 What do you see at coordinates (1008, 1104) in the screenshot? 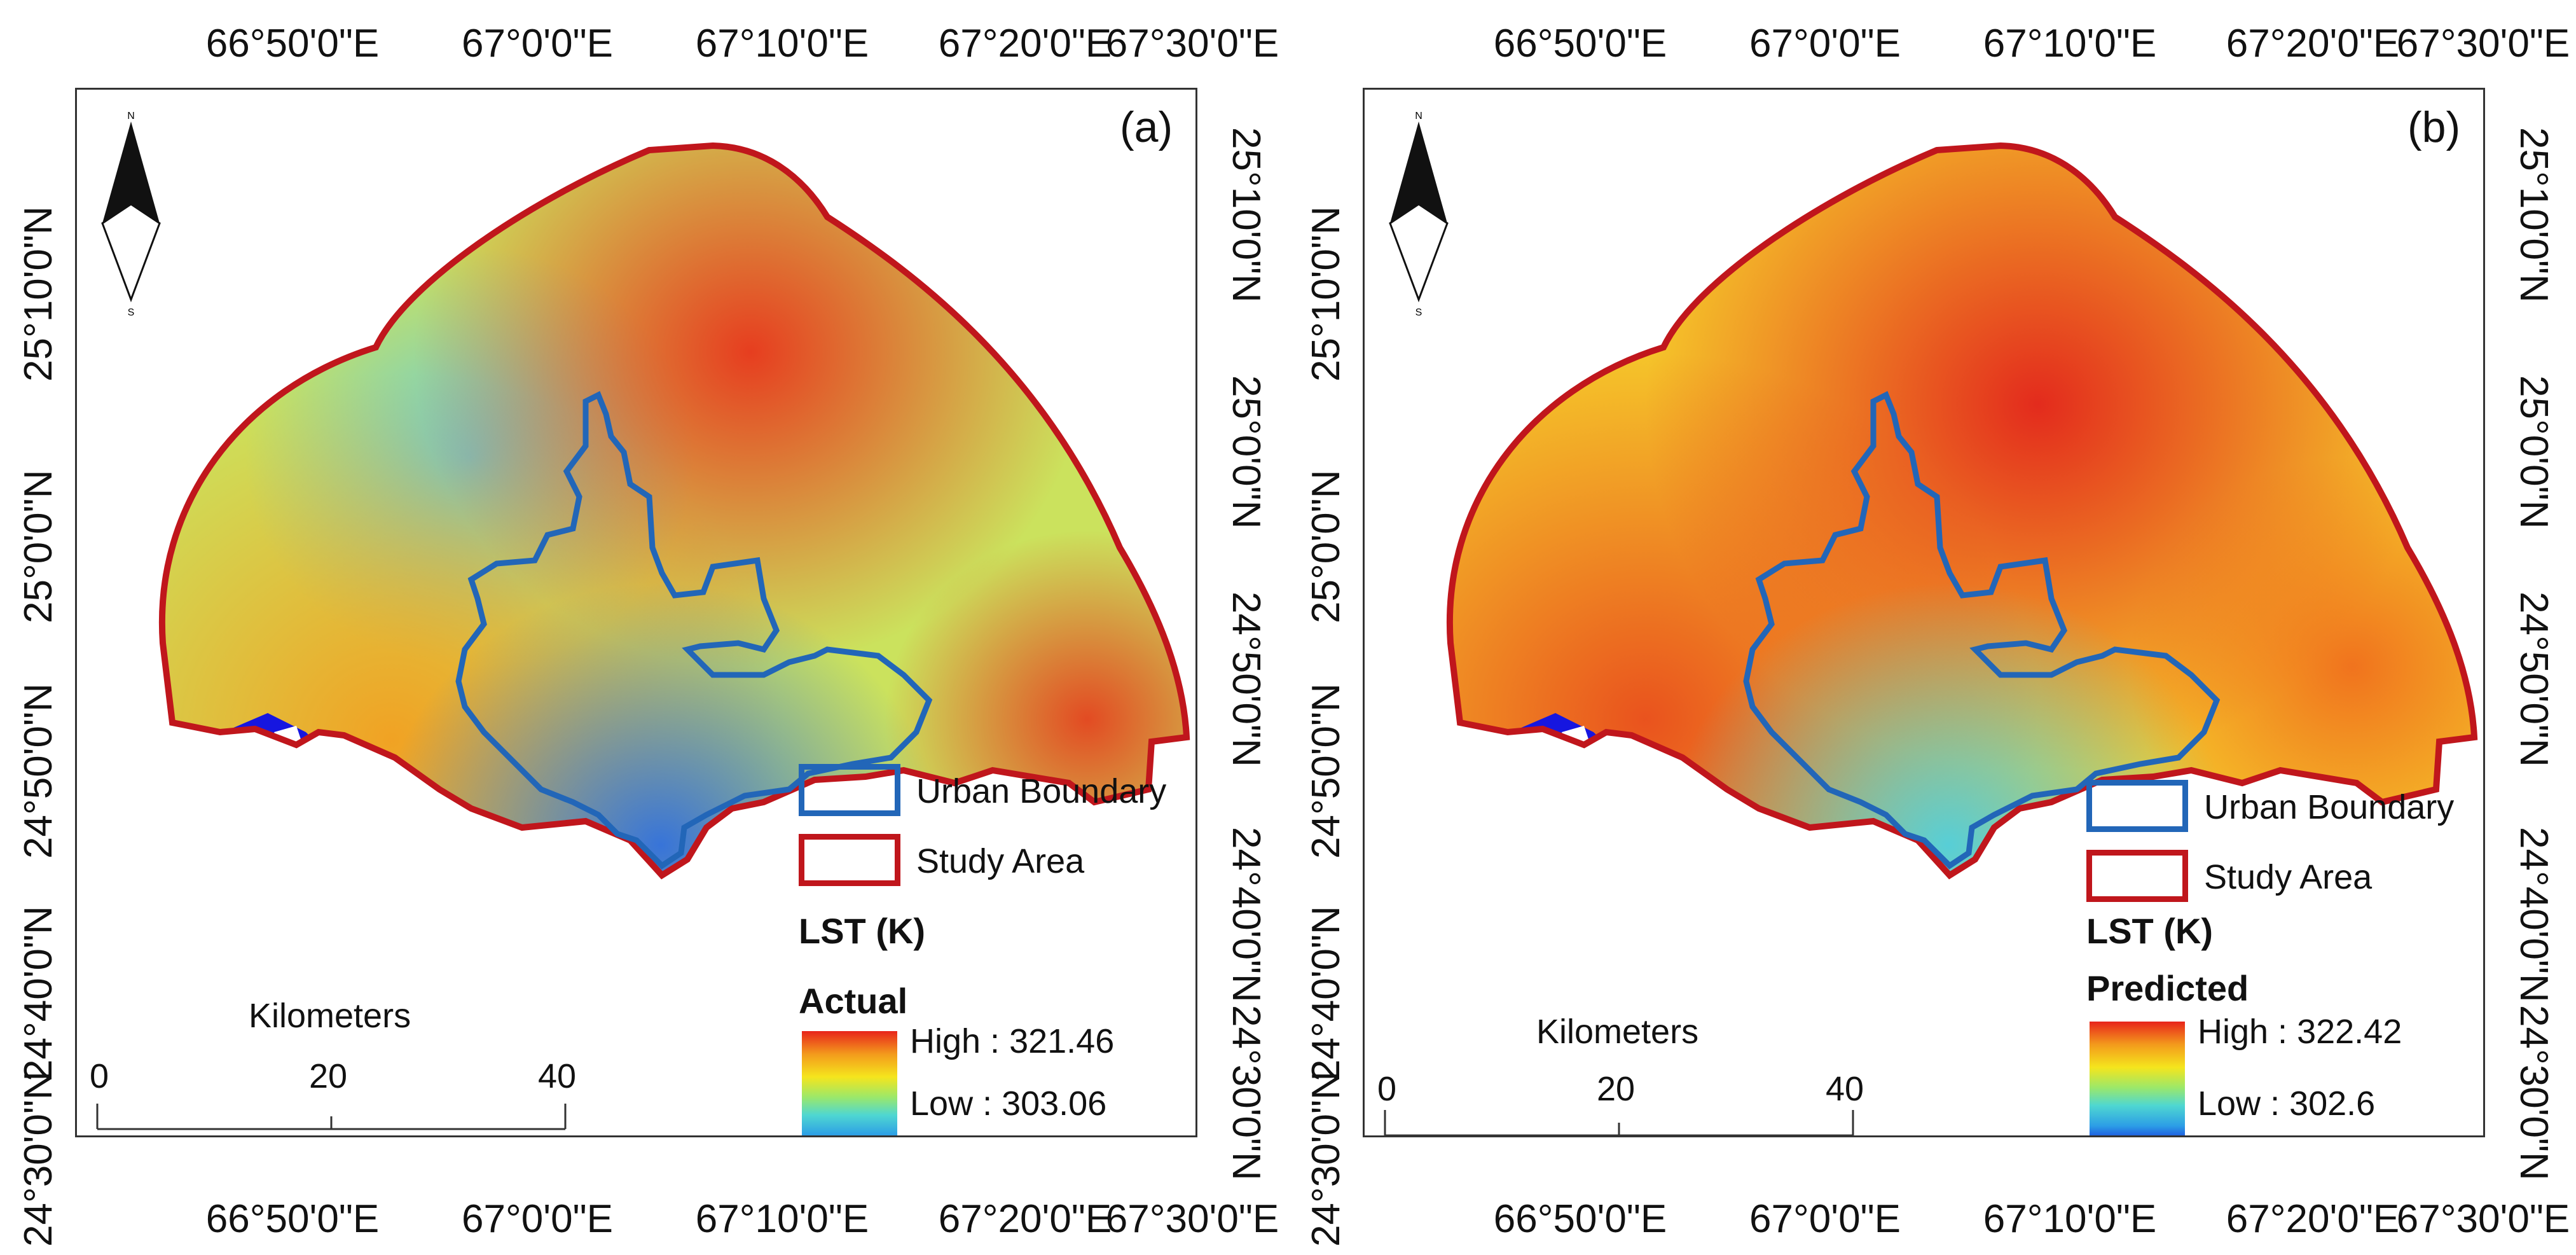
I see `legend-low: Low : 303.06` at bounding box center [1008, 1104].